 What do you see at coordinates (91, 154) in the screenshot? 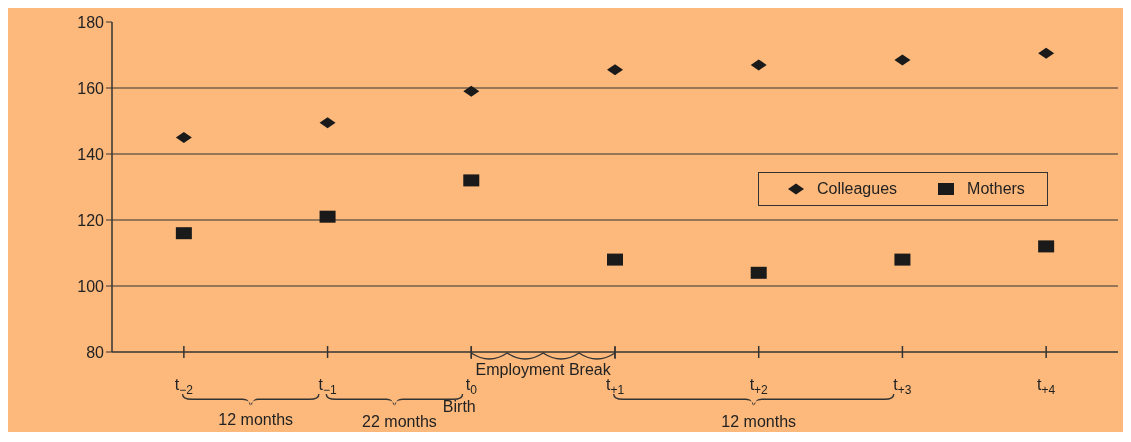
I see `y-tick-label: 140` at bounding box center [91, 154].